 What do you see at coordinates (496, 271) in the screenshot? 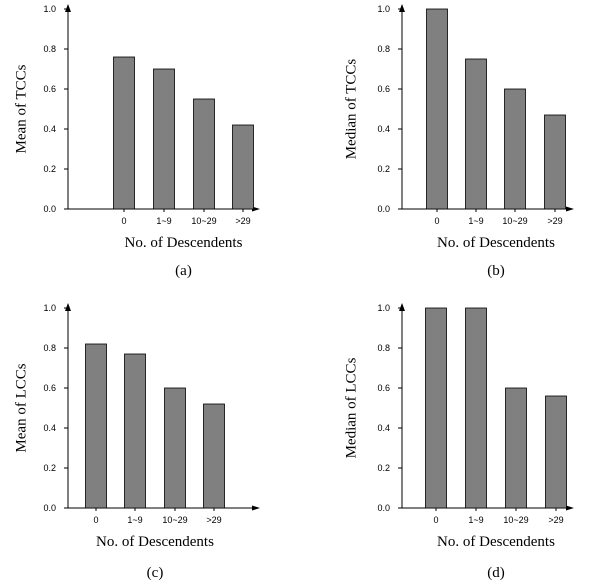
I see `panel-label: (b)` at bounding box center [496, 271].